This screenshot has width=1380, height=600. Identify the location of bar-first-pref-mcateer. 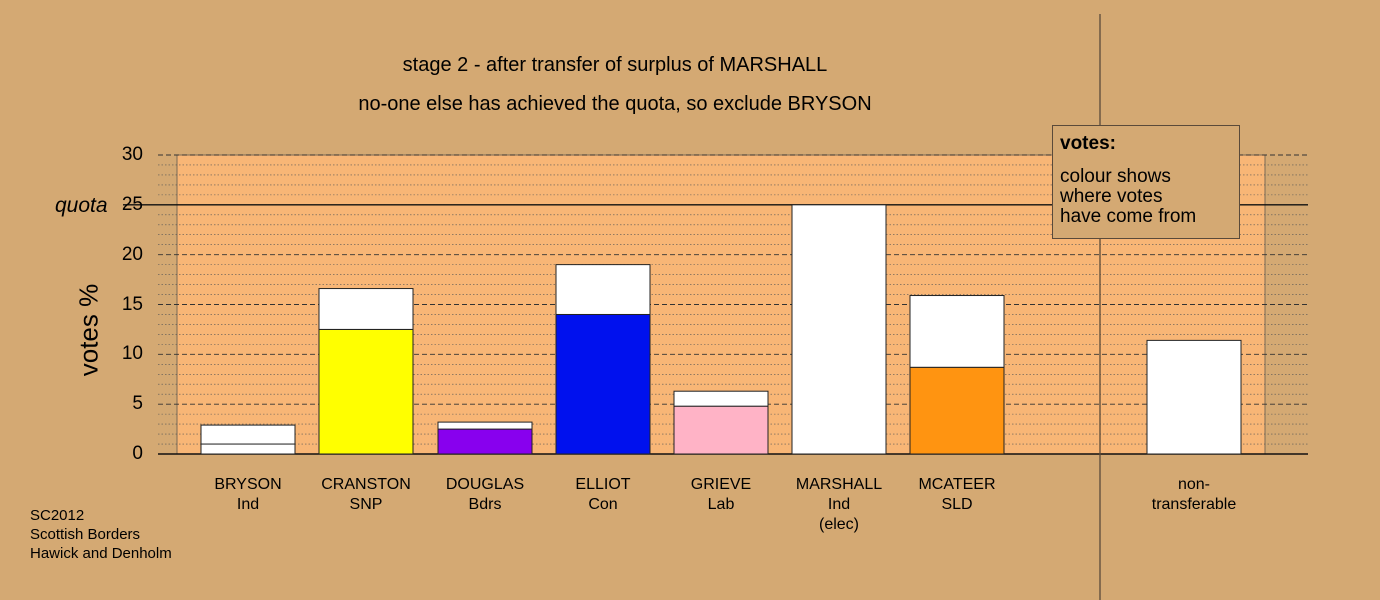
(957, 410).